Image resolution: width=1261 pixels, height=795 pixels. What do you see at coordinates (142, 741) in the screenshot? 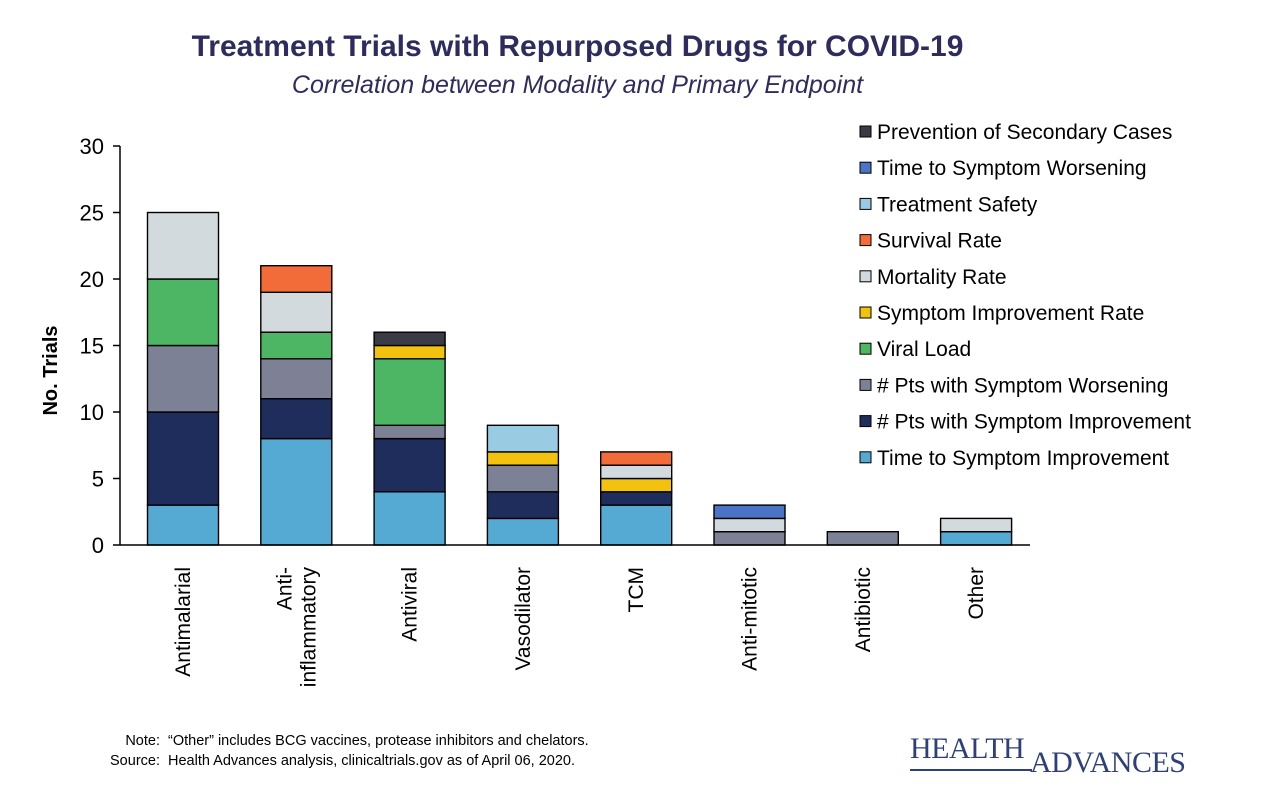
I see `note-label: Note:` at bounding box center [142, 741].